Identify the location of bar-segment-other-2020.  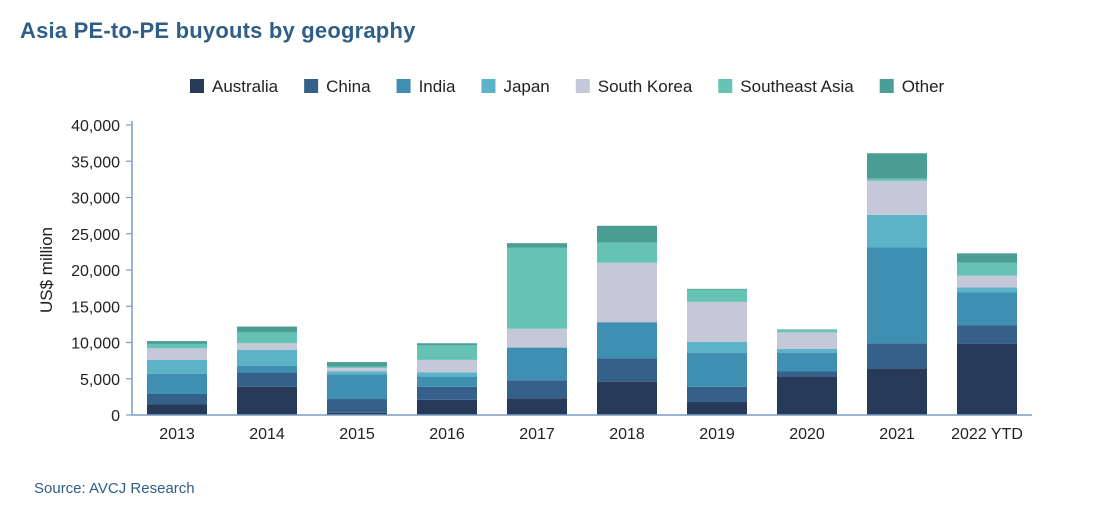
(807, 330).